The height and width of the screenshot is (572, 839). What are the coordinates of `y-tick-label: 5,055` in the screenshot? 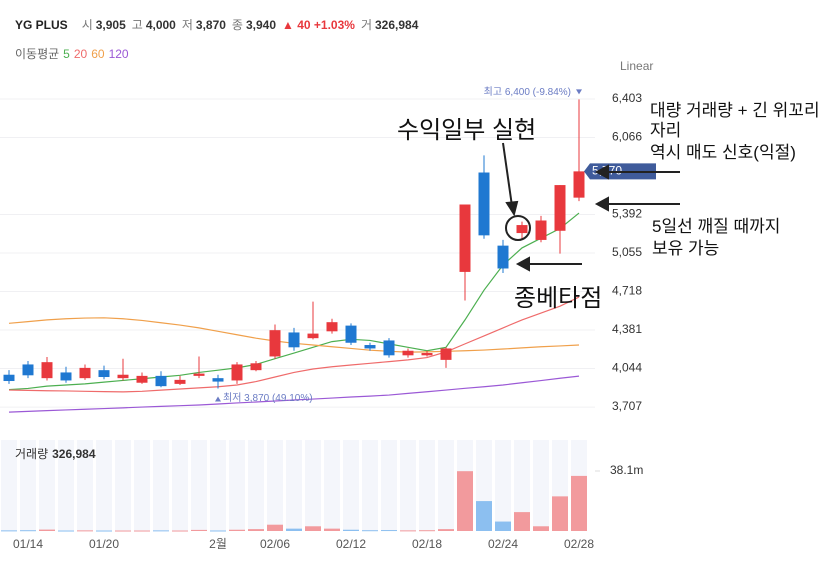 It's located at (627, 252).